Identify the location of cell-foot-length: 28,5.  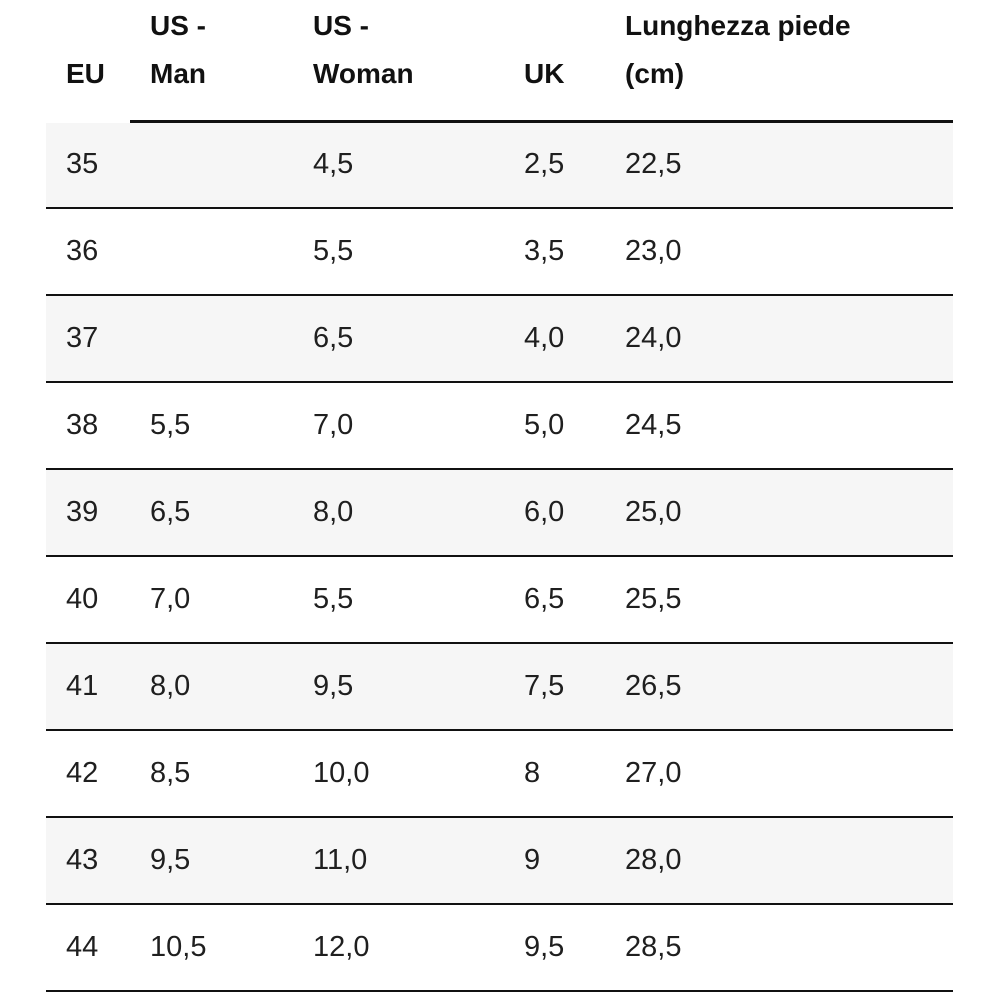
(779, 948).